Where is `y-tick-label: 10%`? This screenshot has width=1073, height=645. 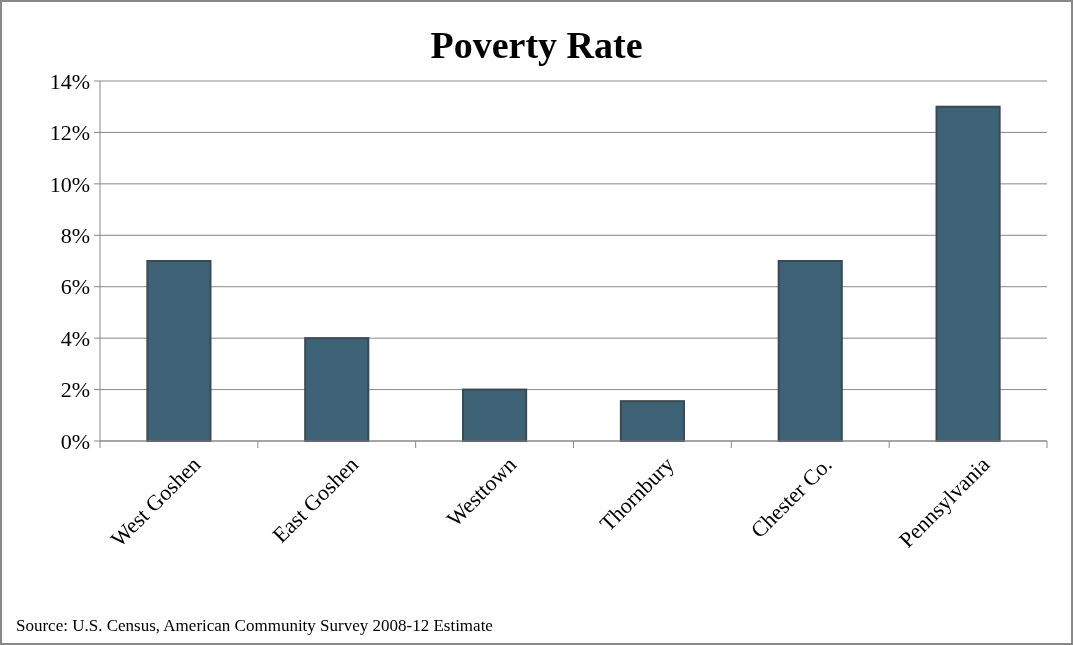 y-tick-label: 10% is located at coordinates (69, 184).